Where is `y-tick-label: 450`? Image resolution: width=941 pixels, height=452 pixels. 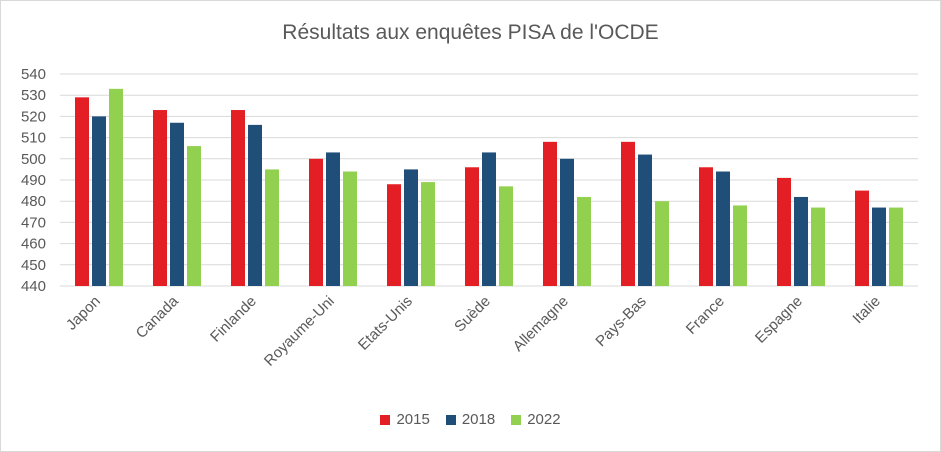 y-tick-label: 450 is located at coordinates (33, 265).